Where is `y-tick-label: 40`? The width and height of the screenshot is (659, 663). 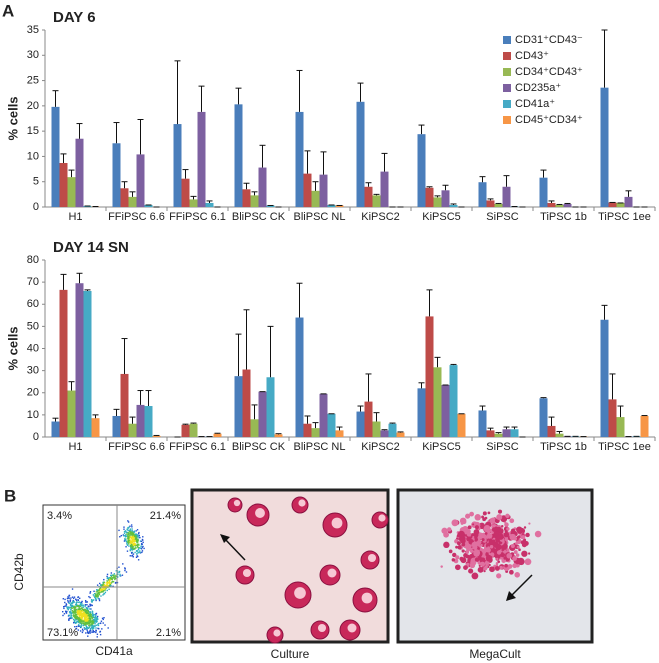 y-tick-label: 40 is located at coordinates (33, 348).